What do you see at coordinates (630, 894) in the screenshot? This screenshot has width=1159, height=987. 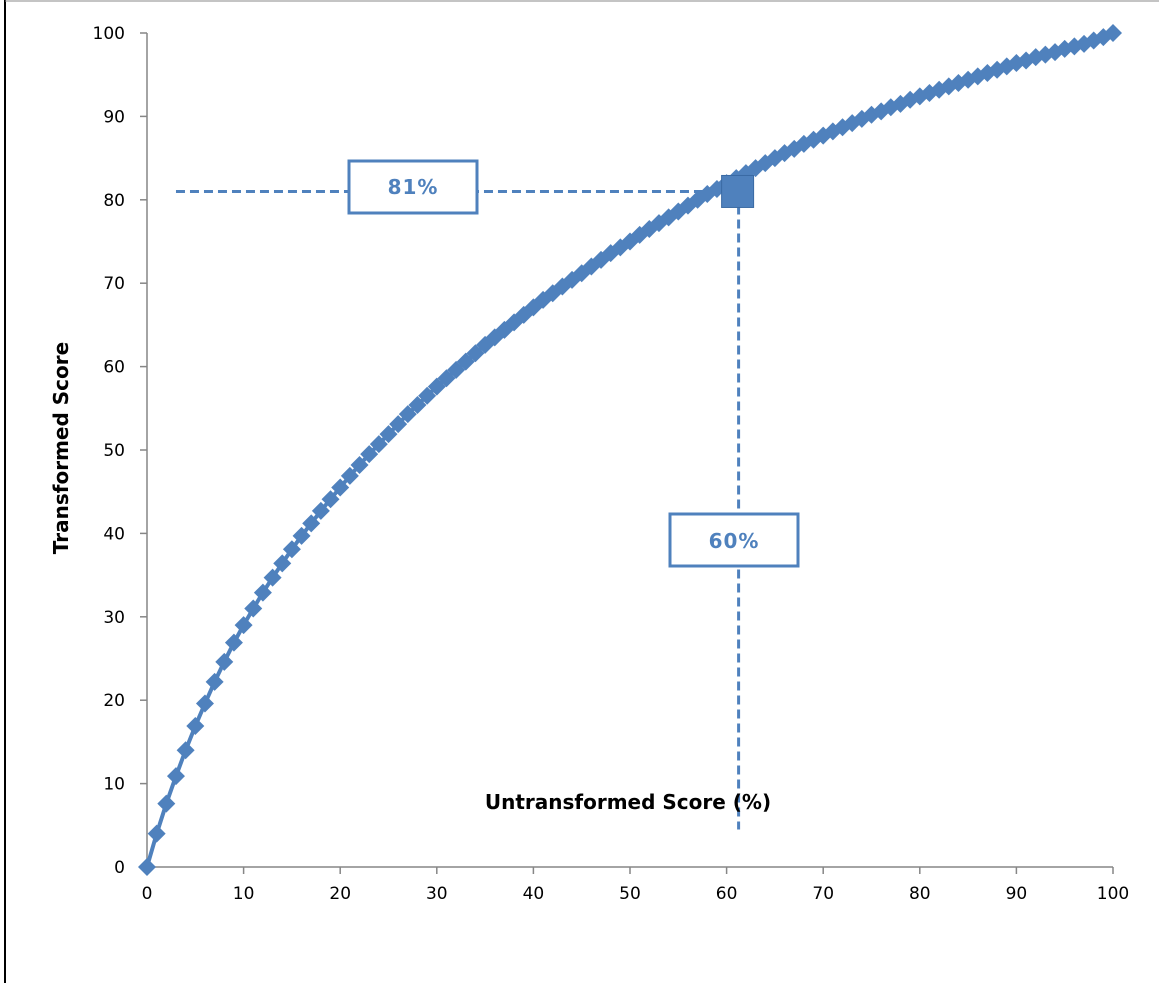 I see `x-tick-label: 50` at bounding box center [630, 894].